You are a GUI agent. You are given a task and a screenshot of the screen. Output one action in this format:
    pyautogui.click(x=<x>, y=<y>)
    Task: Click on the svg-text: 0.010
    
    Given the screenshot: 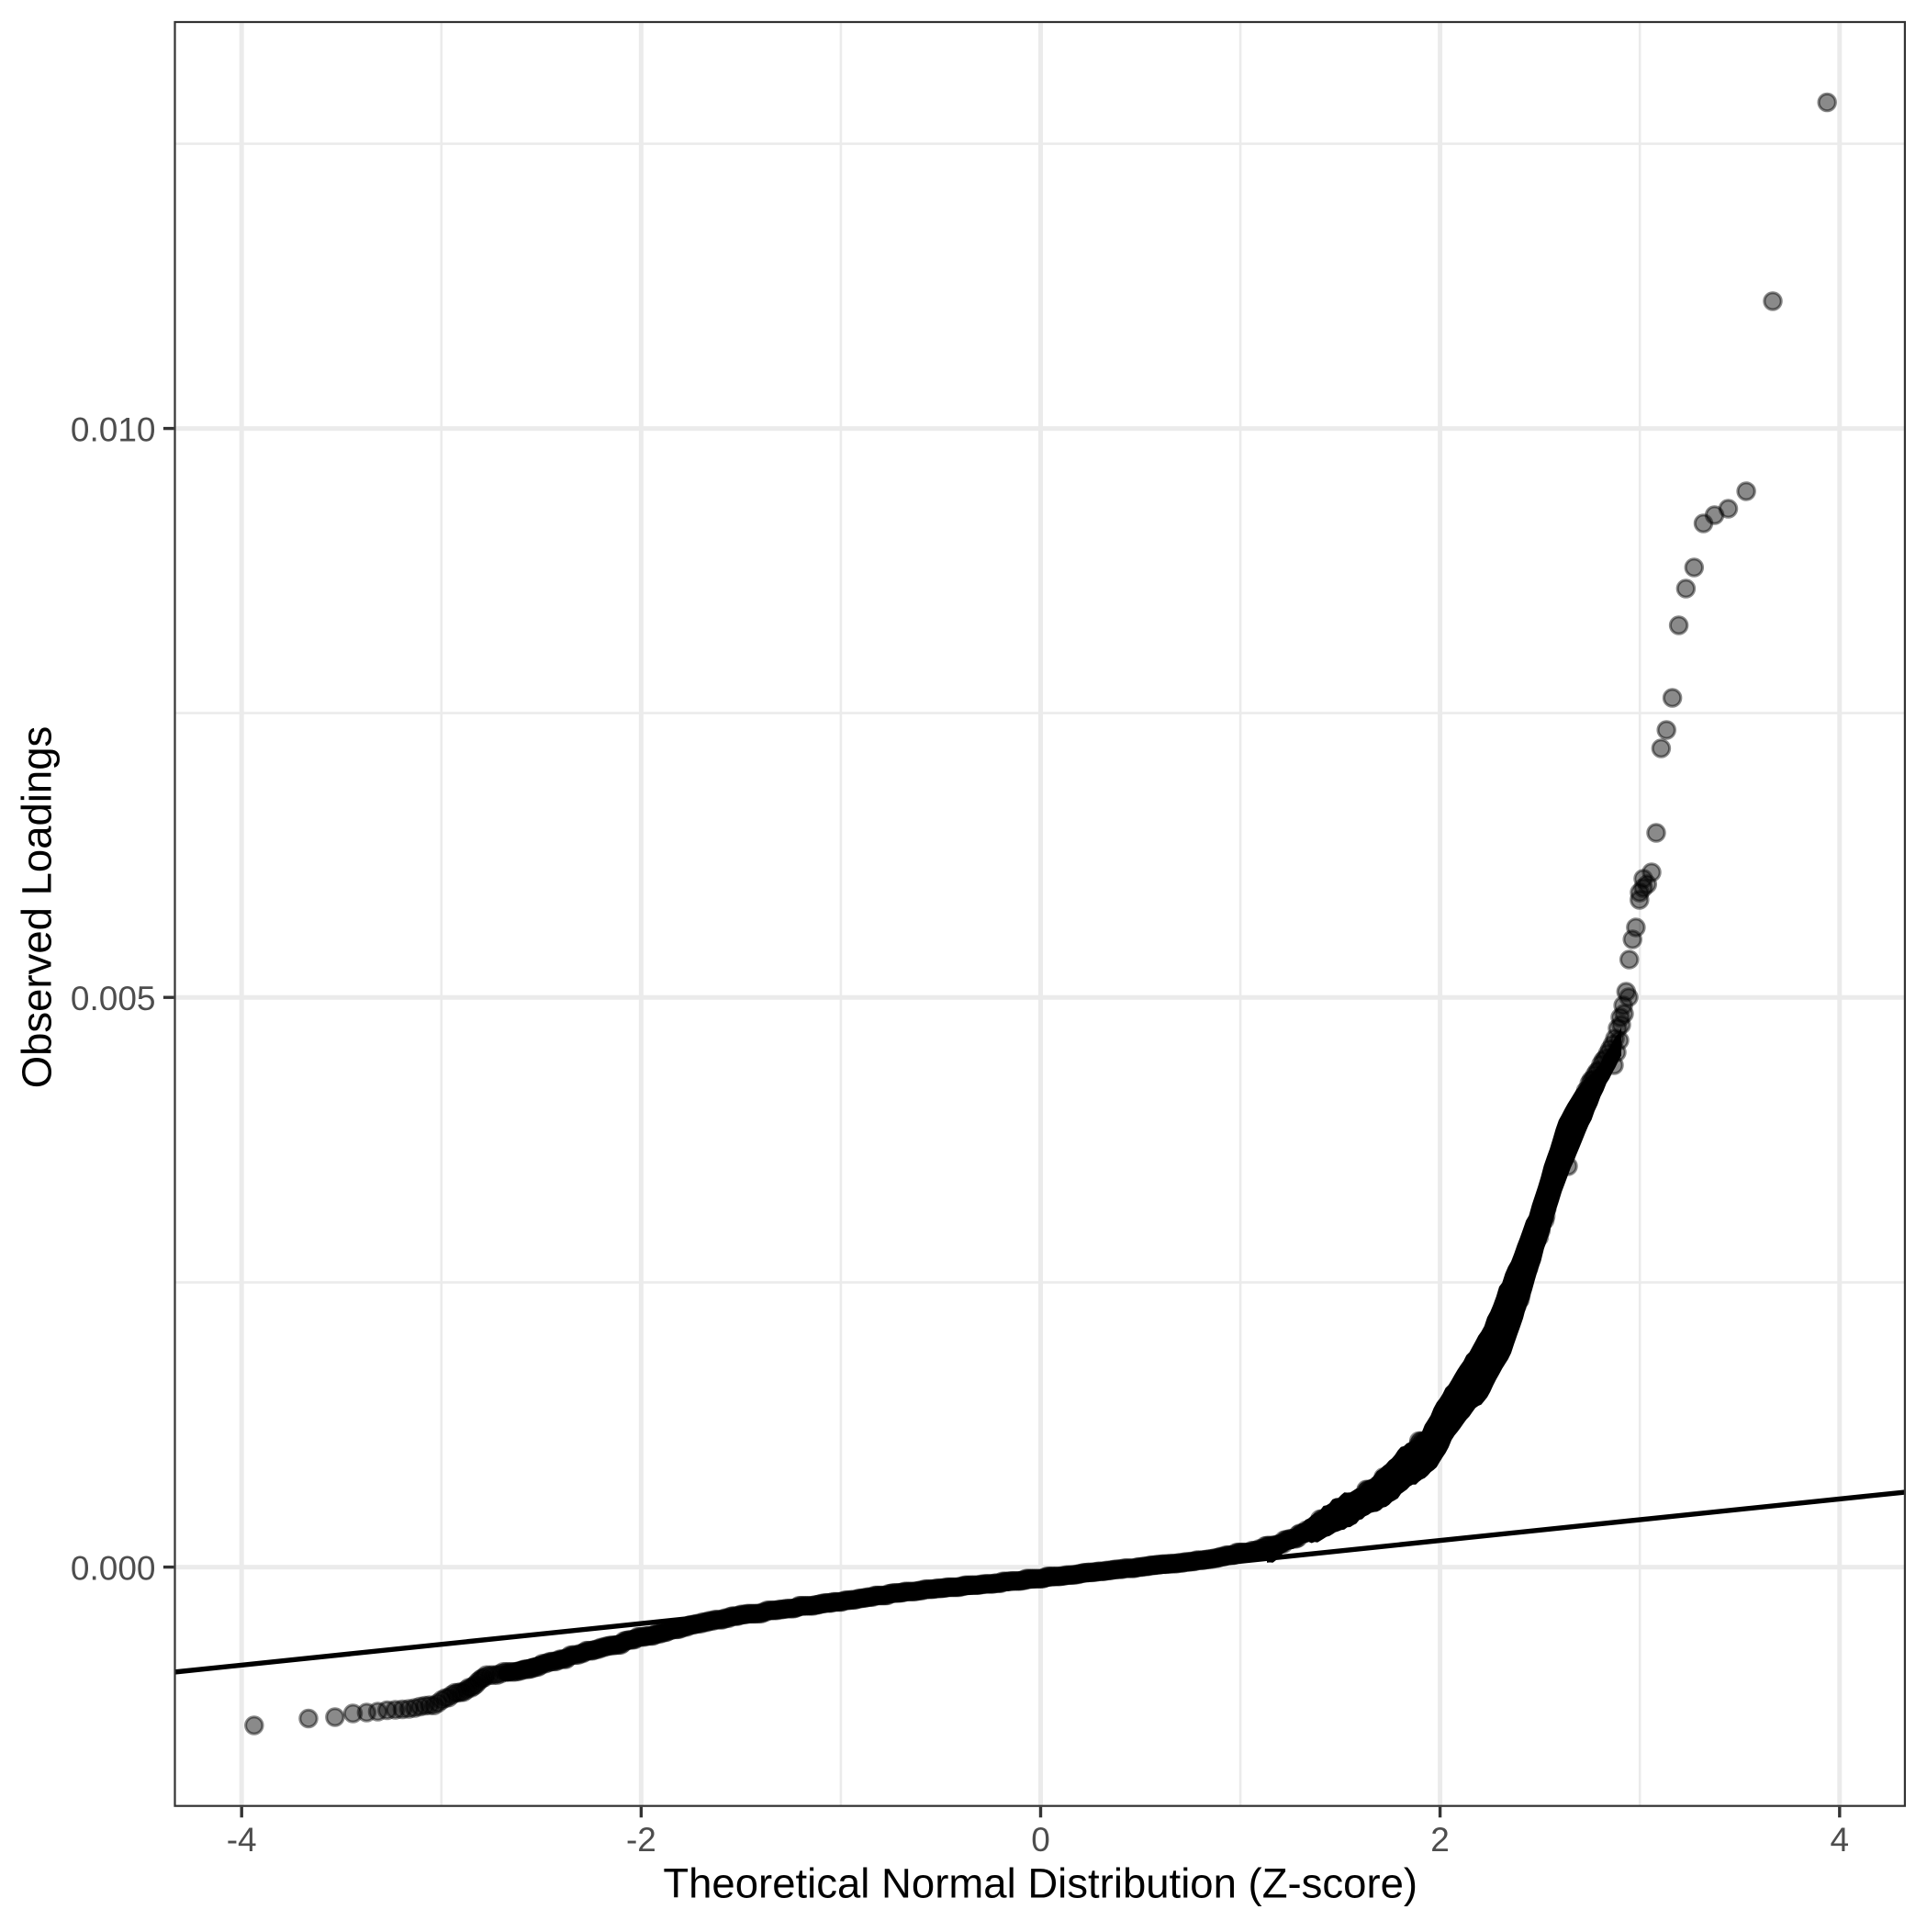 What is the action you would take?
    pyautogui.click(x=114, y=429)
    